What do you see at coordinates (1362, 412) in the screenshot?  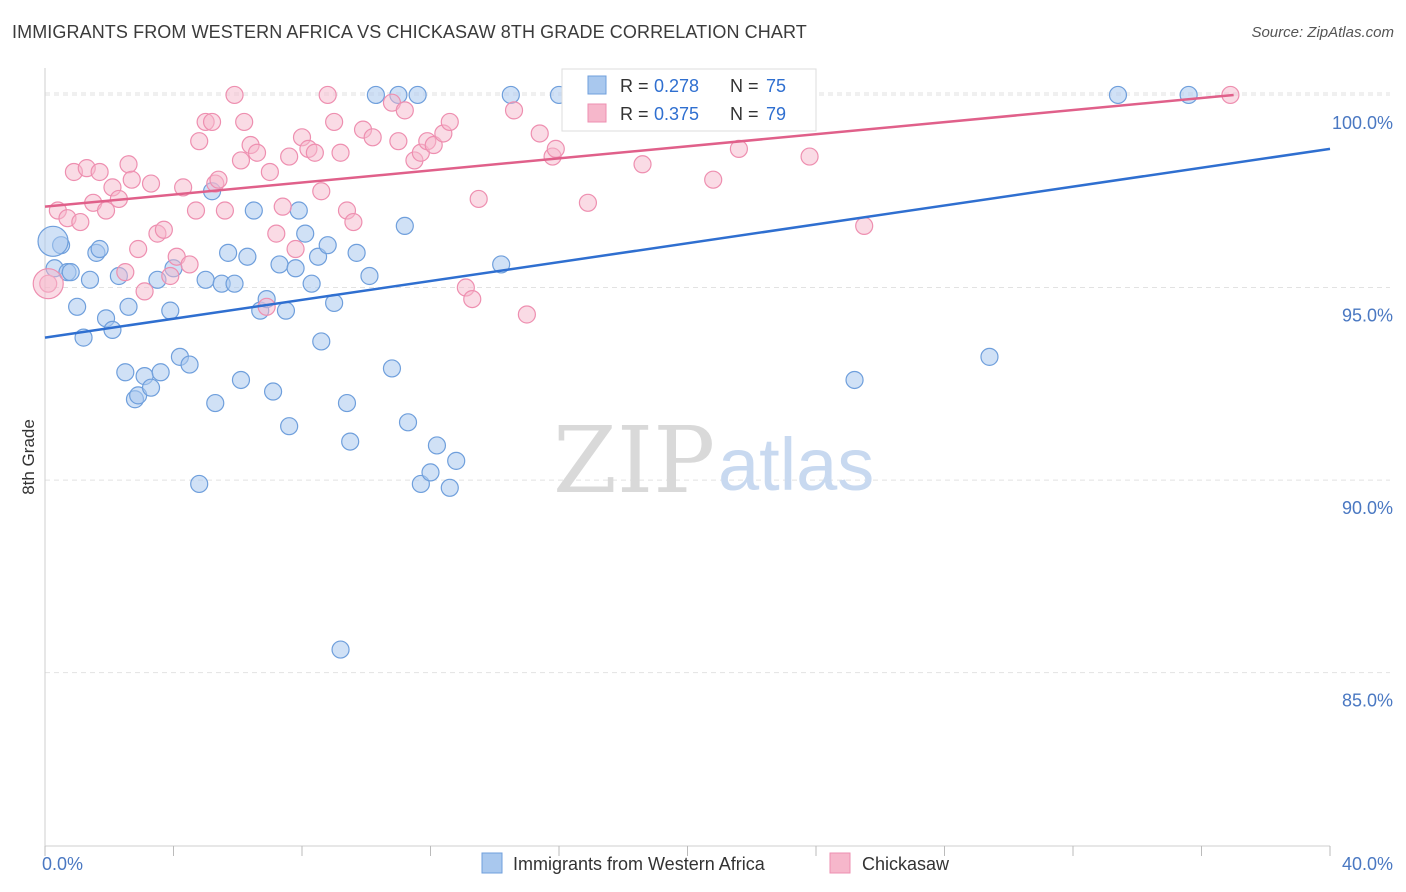 I see `y-tick-labels: 85.0% 90.0% 95.0% 100.0%` at bounding box center [1362, 412].